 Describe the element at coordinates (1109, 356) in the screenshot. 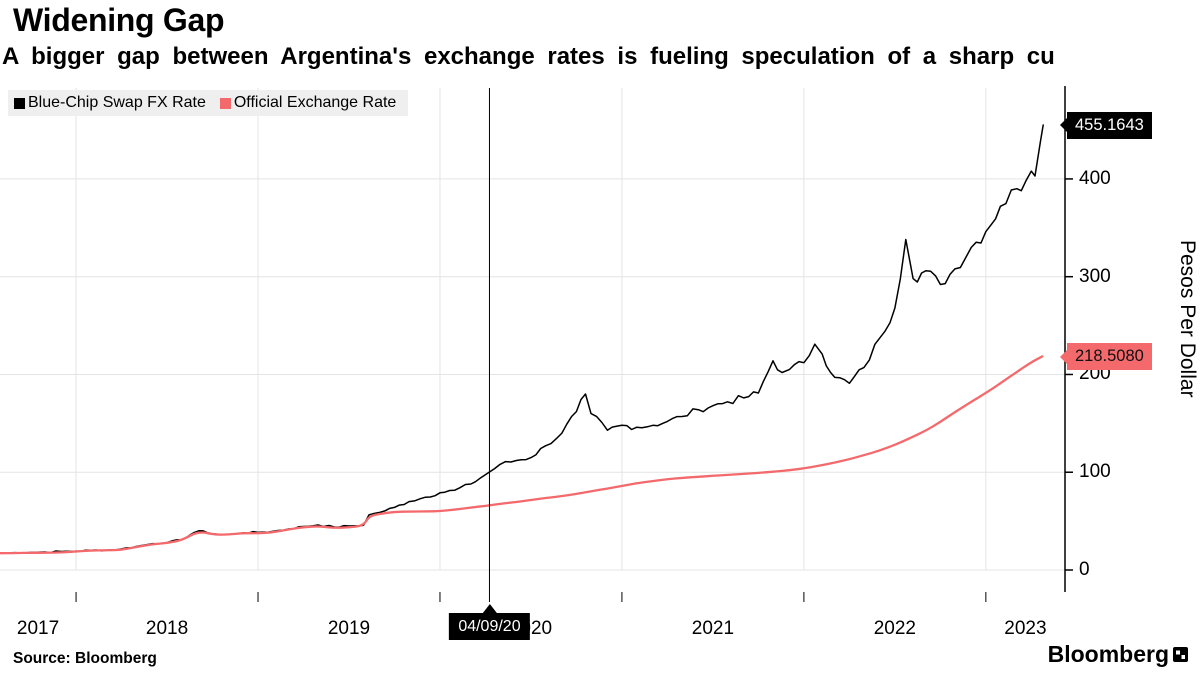

I see `last-value-text: 218.5080` at that location.